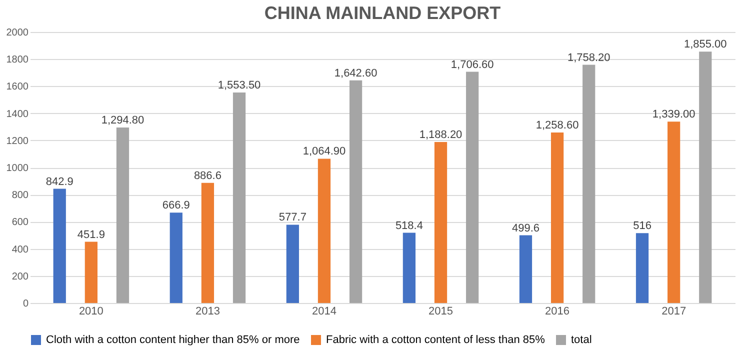  Describe the element at coordinates (20, 276) in the screenshot. I see `y-tick-label: 200` at that location.